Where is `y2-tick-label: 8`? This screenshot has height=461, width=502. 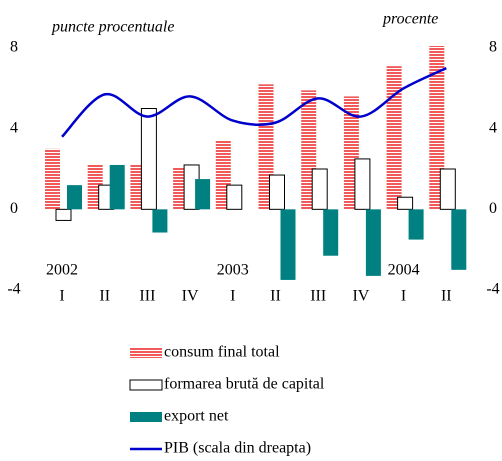 y2-tick-label: 8 is located at coordinates (493, 47).